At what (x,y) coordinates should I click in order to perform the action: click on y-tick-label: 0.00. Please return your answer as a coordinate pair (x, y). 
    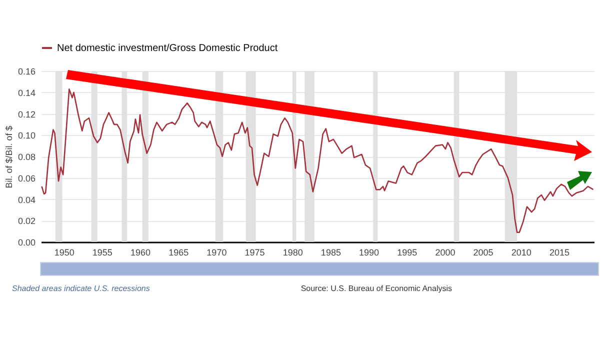
    Looking at the image, I should click on (27, 243).